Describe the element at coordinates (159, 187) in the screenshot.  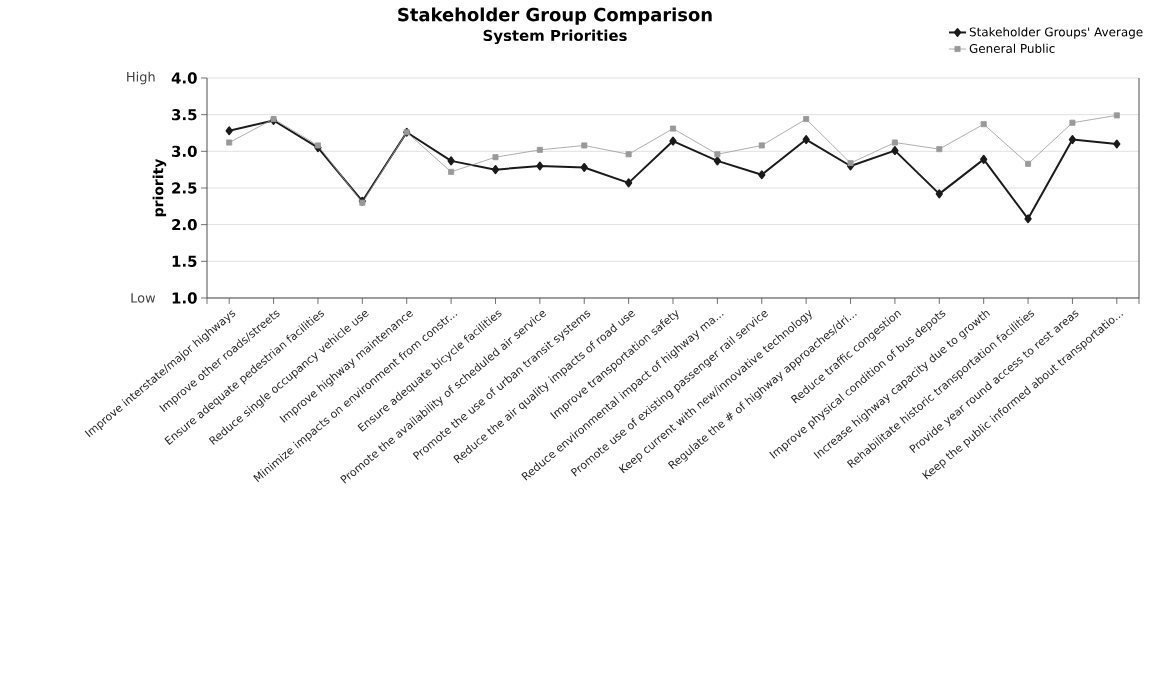
I see `y-axis-title: priority` at that location.